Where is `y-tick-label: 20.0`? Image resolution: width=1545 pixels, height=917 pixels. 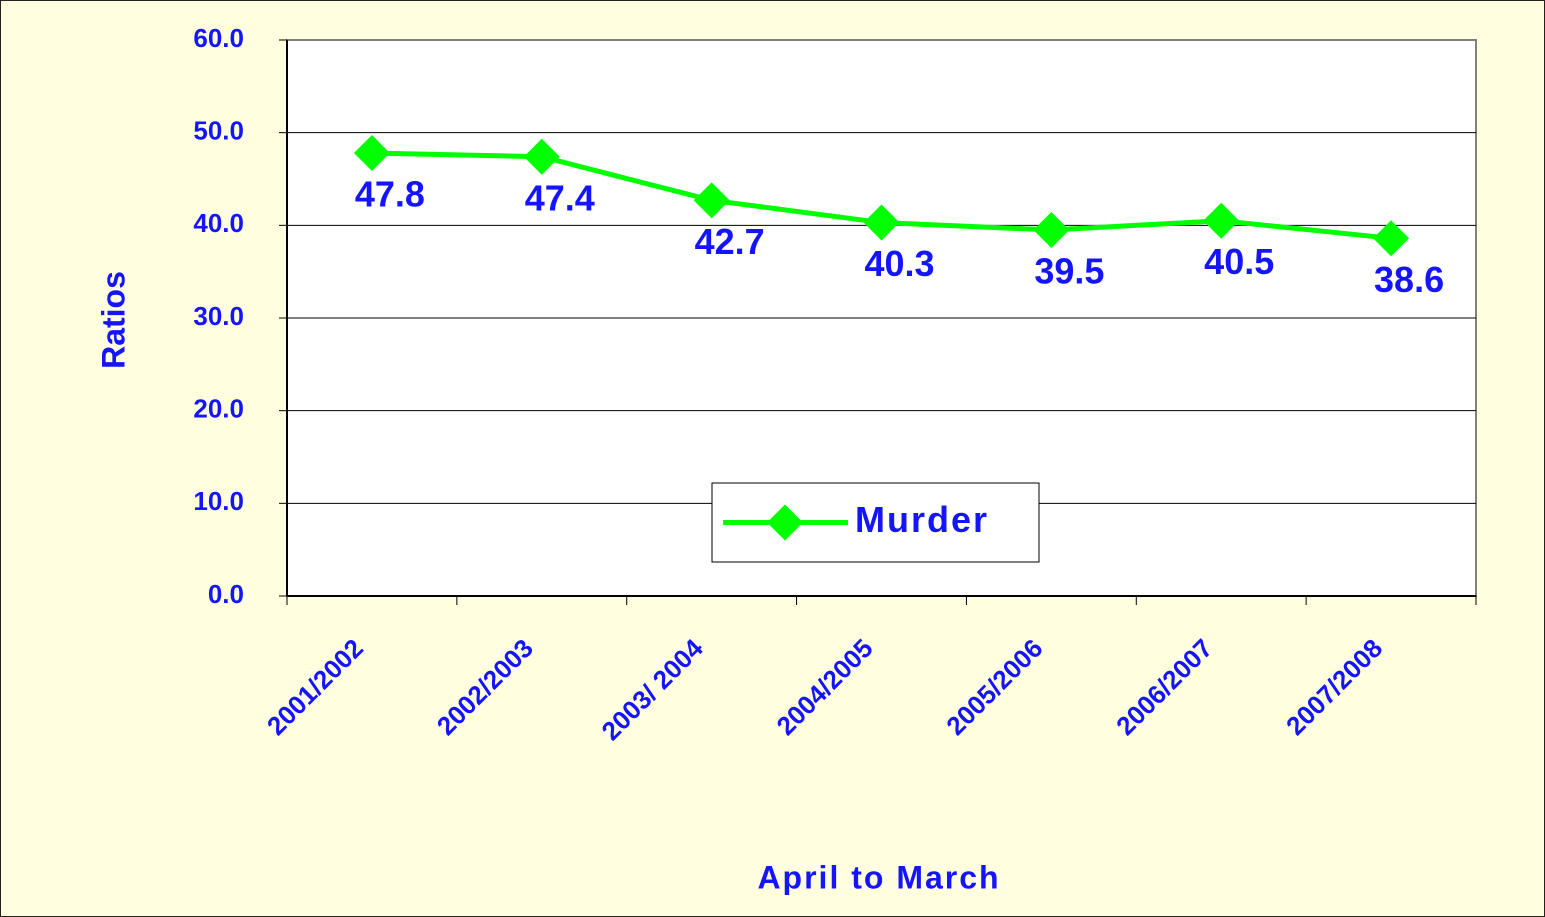 y-tick-label: 20.0 is located at coordinates (218, 409).